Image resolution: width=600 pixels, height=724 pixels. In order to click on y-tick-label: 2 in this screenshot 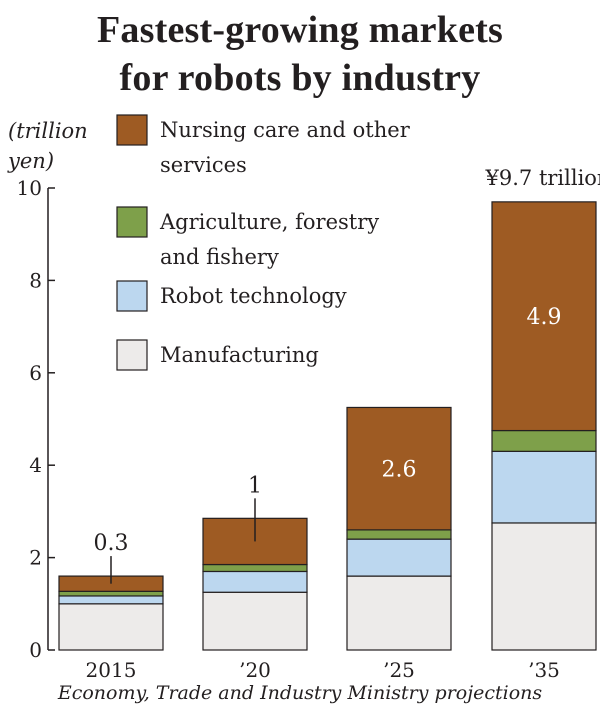, I will do `click(35, 558)`.